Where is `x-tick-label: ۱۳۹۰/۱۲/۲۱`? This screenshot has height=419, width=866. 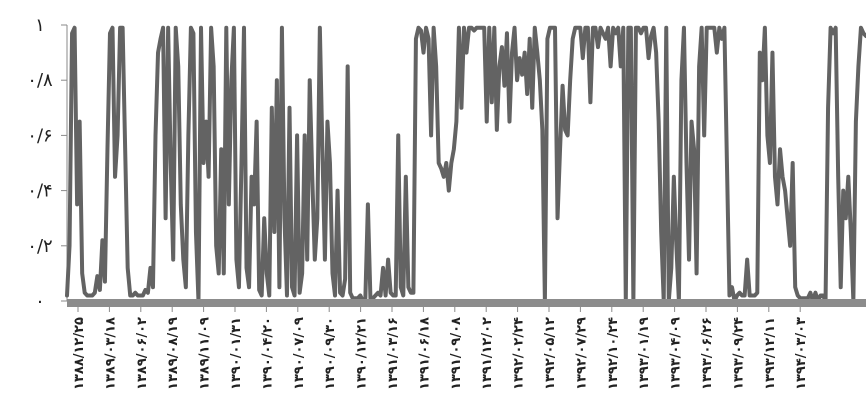
x-tick-label: ۱۳۹۰/۱۲/۲۱ is located at coordinates (362, 353).